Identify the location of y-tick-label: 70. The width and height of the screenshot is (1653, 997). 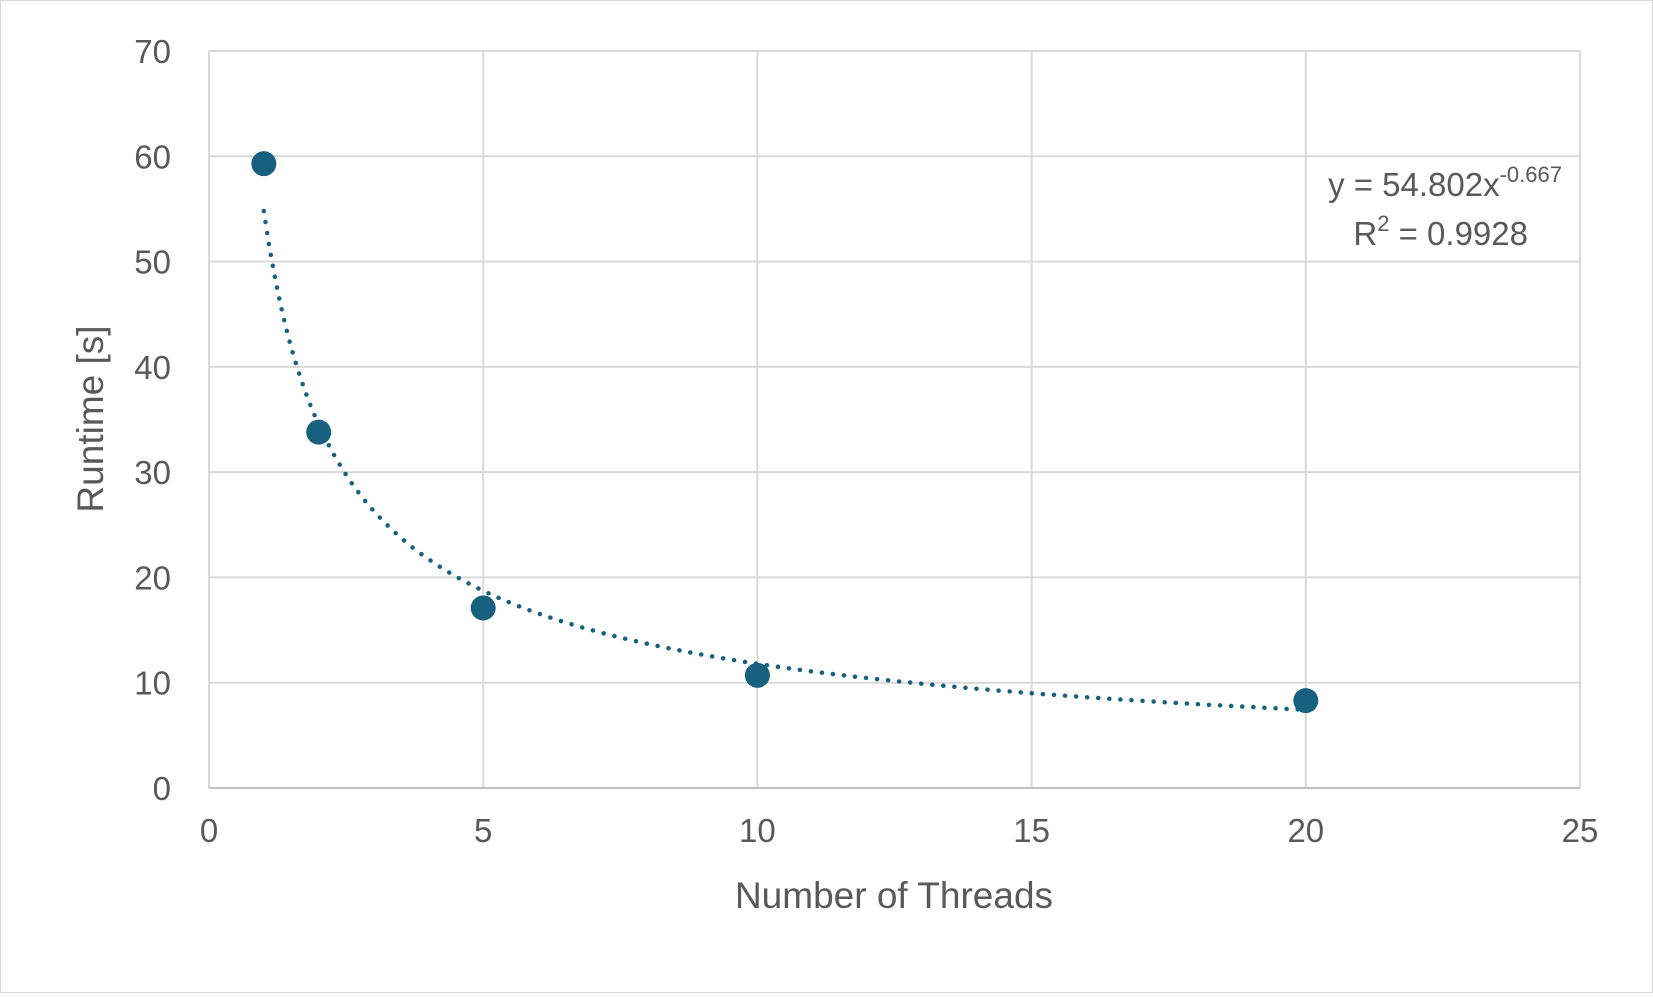
(152, 51).